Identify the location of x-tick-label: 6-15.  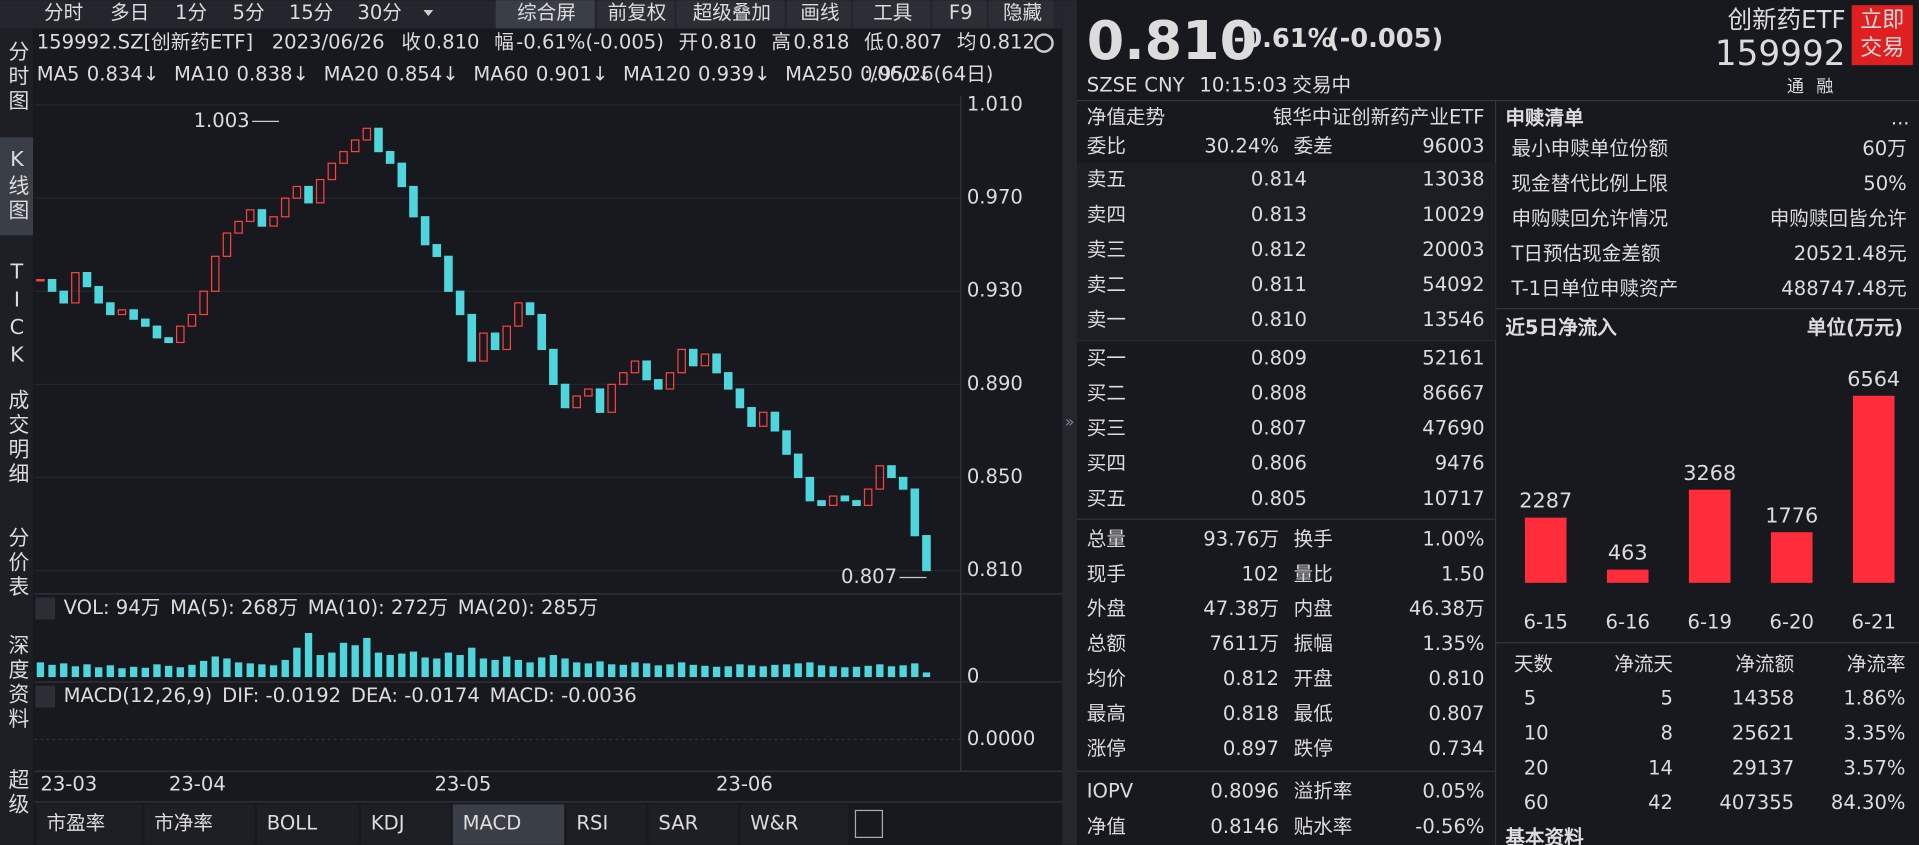
(1546, 622).